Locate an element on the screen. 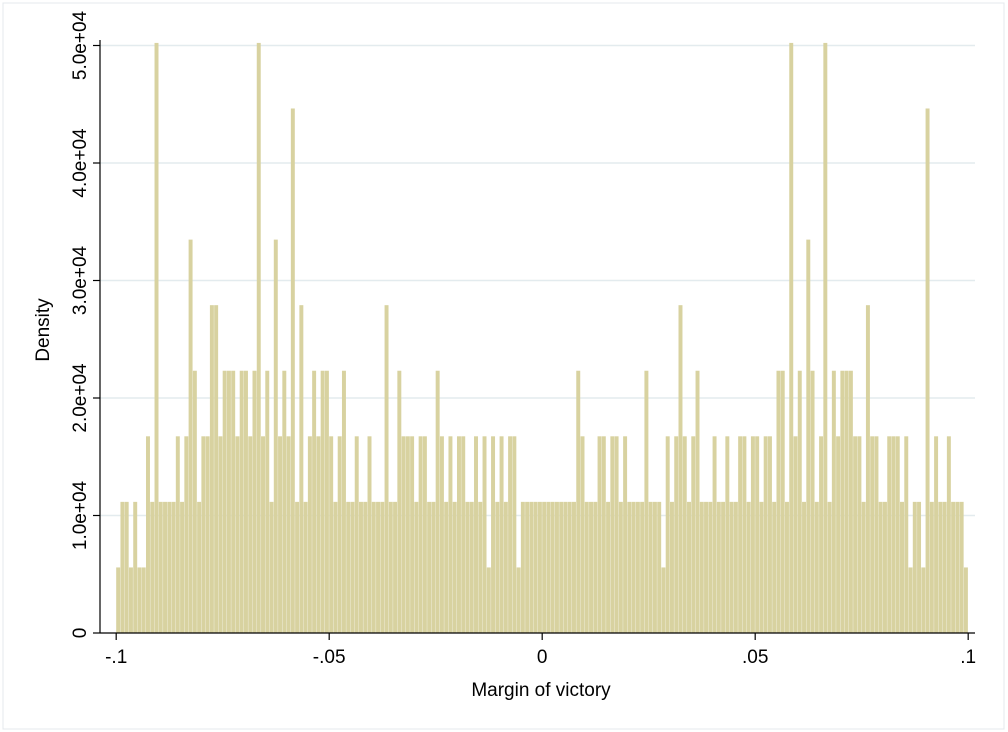 The height and width of the screenshot is (732, 1008). x-tick-label: 0 is located at coordinates (542, 657).